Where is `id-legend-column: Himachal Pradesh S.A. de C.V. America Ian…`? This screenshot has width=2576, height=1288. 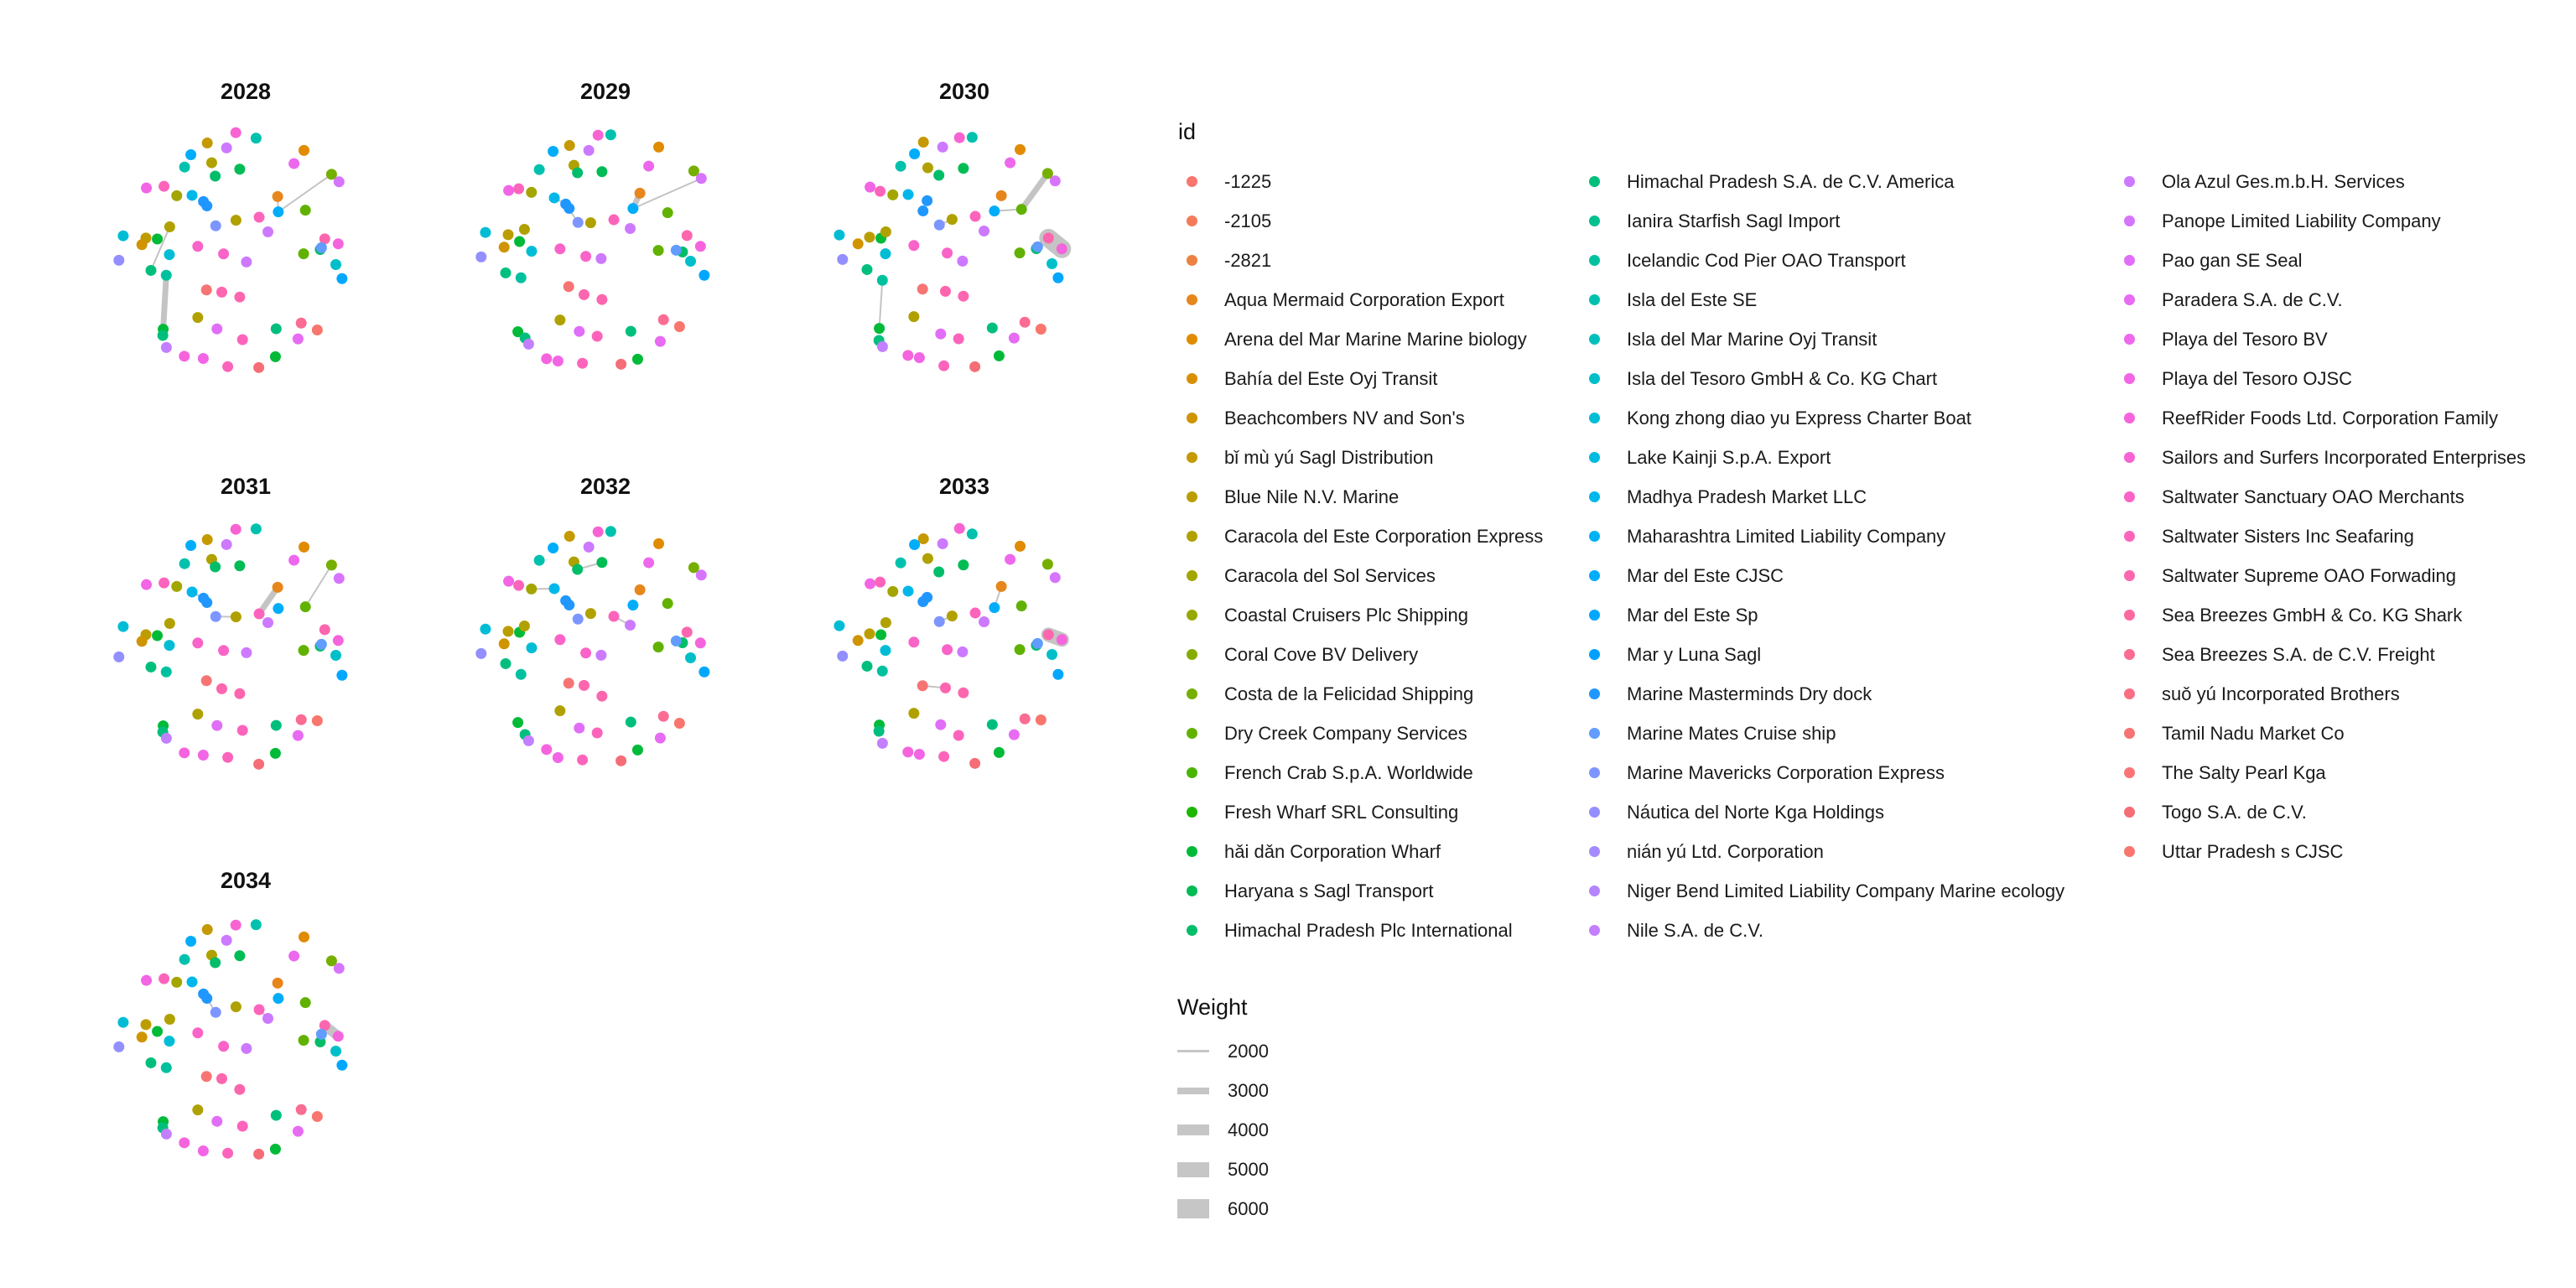 id-legend-column: Himachal Pradesh S.A. de C.V. America Ian… is located at coordinates (1822, 556).